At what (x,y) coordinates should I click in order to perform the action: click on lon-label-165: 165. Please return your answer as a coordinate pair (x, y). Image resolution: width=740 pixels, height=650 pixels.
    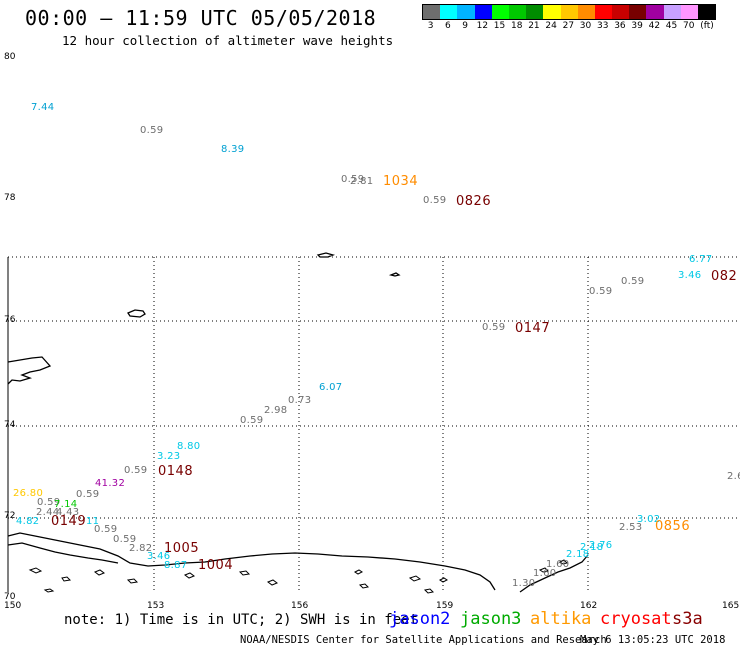
    Looking at the image, I should click on (731, 606).